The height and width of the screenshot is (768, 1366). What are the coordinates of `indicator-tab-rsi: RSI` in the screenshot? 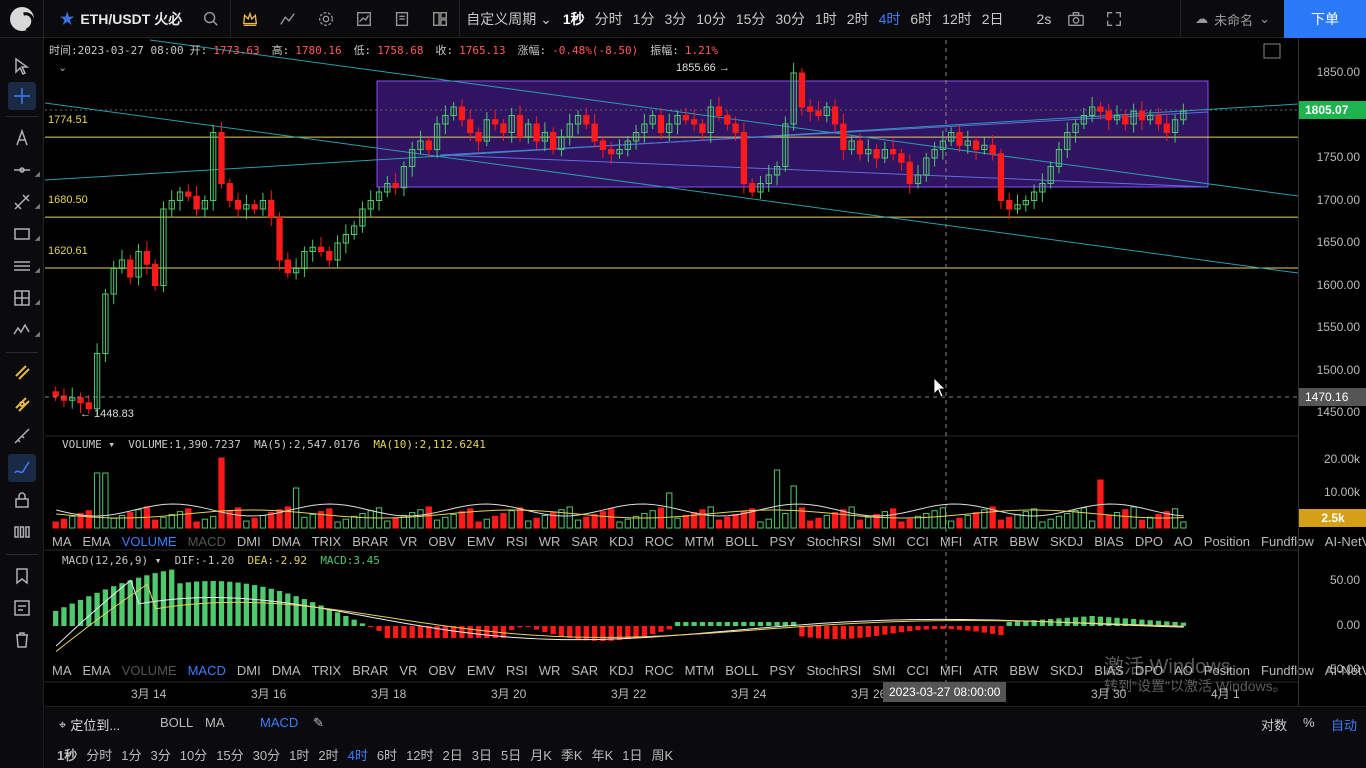 It's located at (517, 541).